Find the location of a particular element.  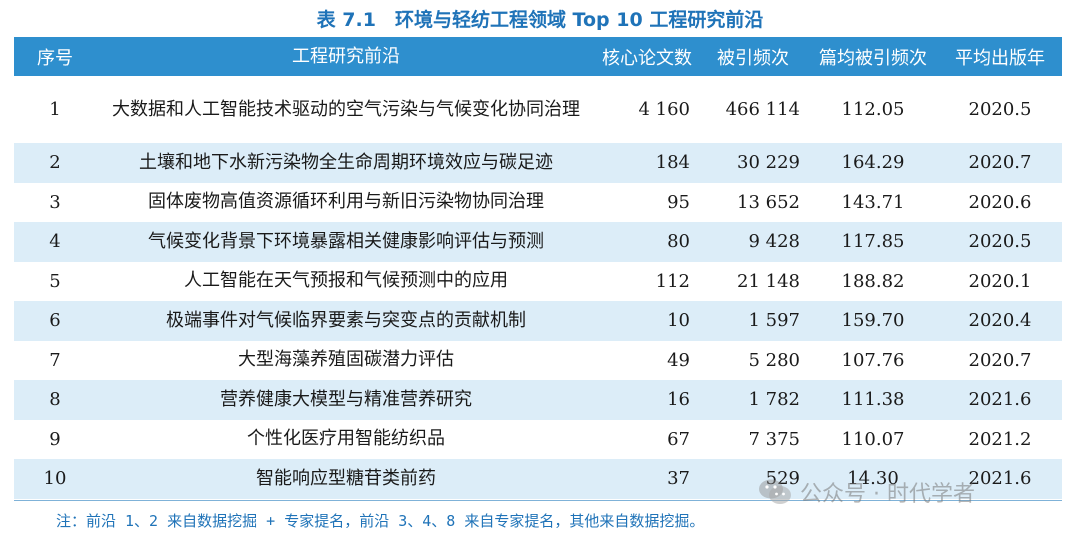

table-bottom-rule is located at coordinates (538, 500).